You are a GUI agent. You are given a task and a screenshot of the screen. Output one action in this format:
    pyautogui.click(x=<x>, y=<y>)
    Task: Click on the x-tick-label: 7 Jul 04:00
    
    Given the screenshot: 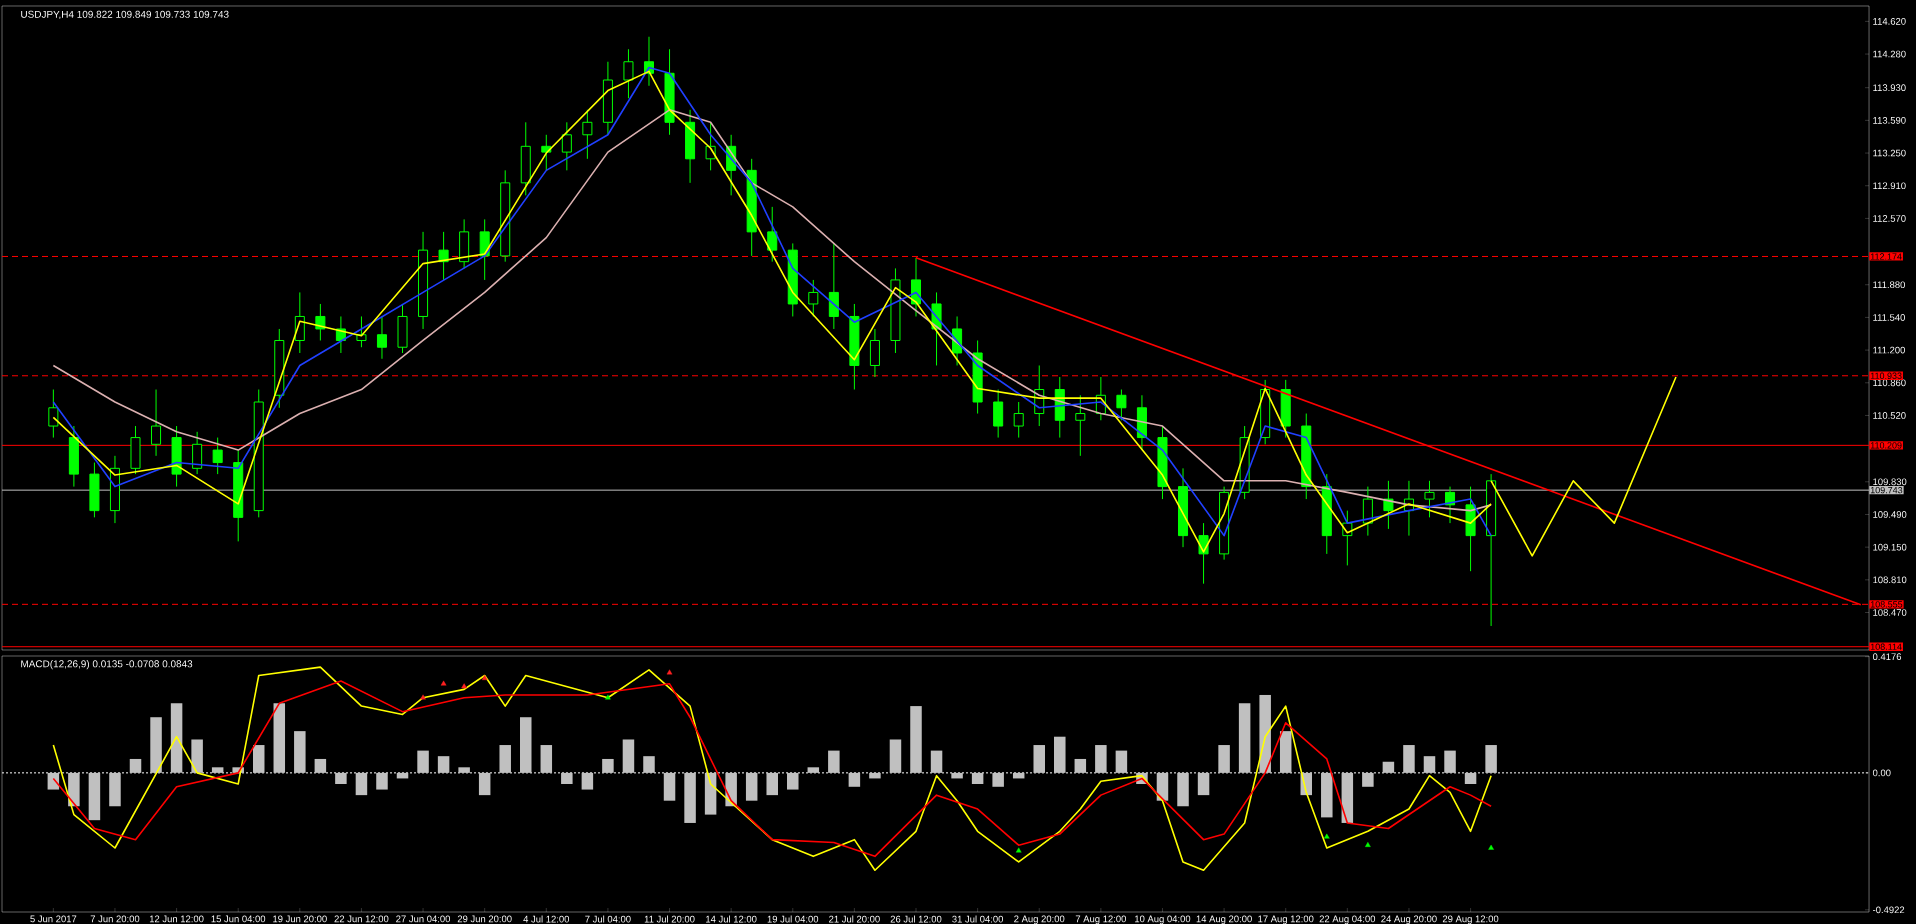 What is the action you would take?
    pyautogui.click(x=608, y=919)
    